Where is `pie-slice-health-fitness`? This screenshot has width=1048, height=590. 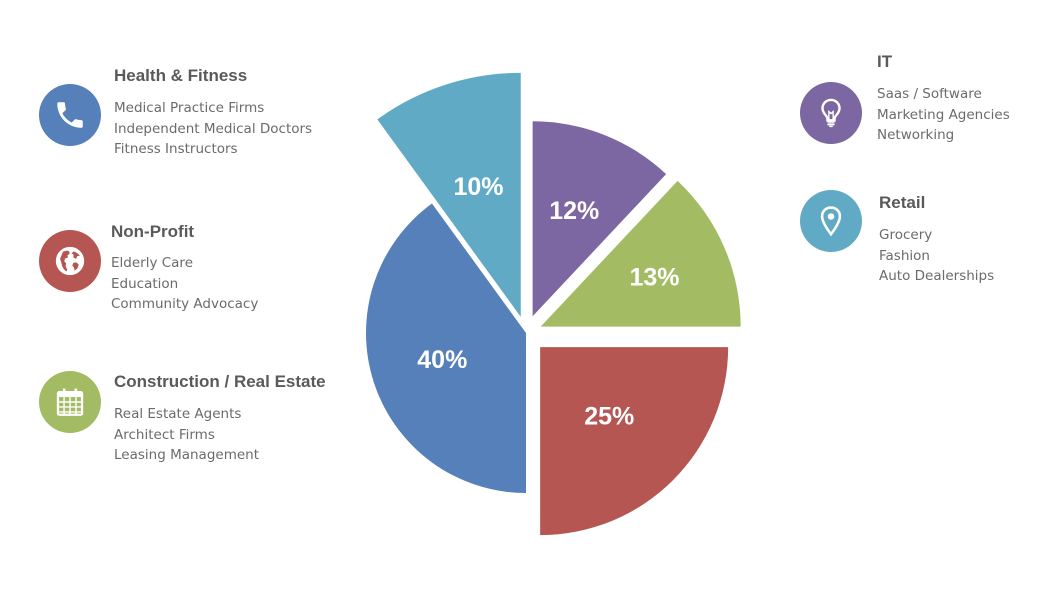
pie-slice-health-fitness is located at coordinates (446, 348).